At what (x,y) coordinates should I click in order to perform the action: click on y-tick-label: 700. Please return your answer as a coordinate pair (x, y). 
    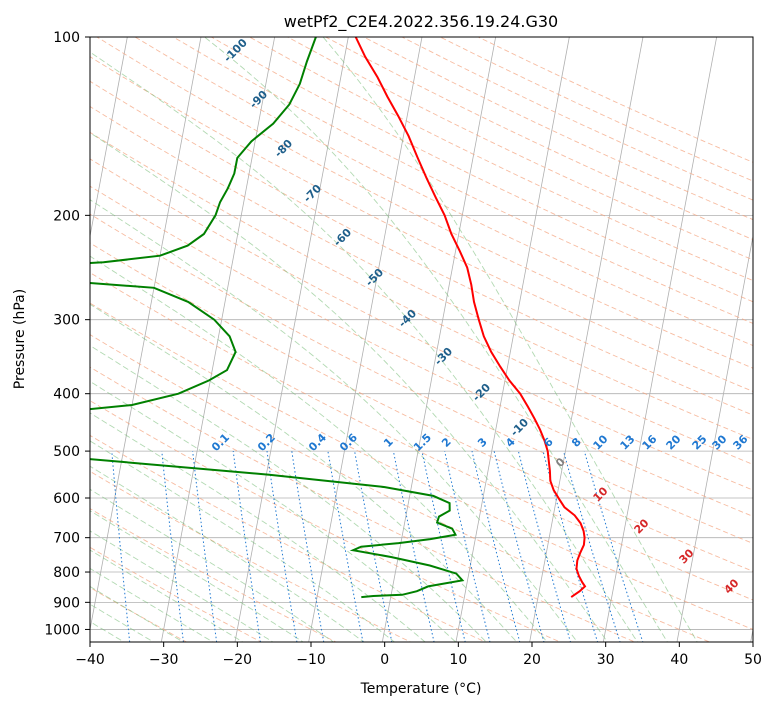
    Looking at the image, I should click on (66, 539).